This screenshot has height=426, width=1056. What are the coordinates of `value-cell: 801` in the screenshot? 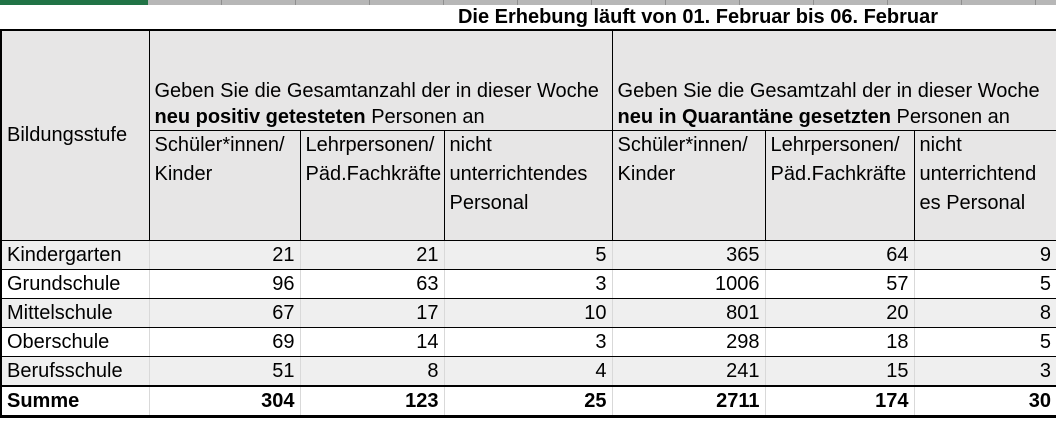 It's located at (688, 312).